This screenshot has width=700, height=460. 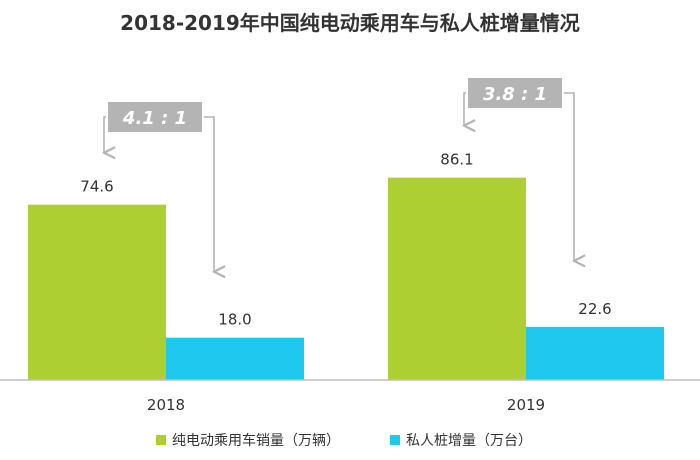 What do you see at coordinates (208, 194) in the screenshot?
I see `ratio-arrow-right-2018` at bounding box center [208, 194].